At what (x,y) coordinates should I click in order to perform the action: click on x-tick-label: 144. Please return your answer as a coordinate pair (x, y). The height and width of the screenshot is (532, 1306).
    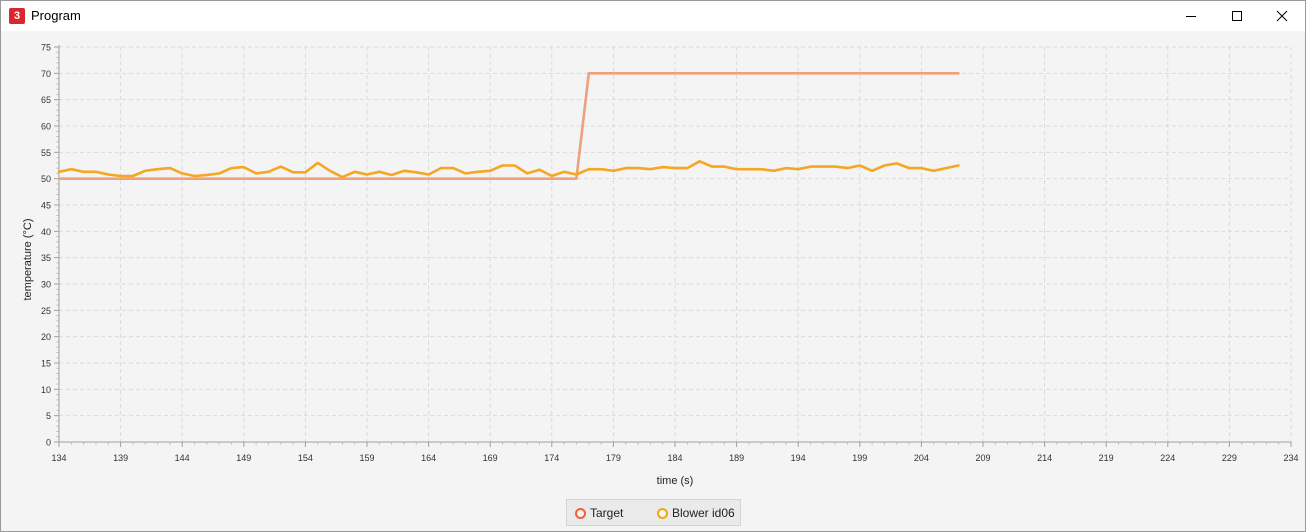
    Looking at the image, I should click on (182, 458).